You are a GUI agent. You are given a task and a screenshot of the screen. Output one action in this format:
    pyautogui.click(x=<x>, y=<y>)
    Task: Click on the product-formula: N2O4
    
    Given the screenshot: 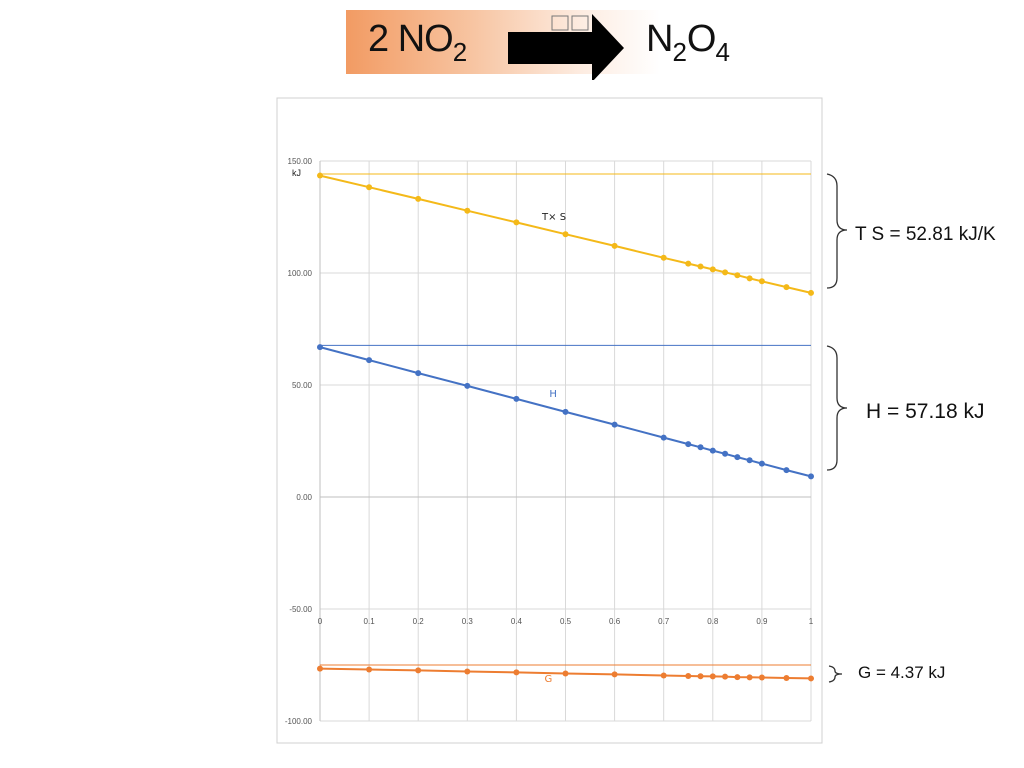 What is the action you would take?
    pyautogui.click(x=688, y=42)
    